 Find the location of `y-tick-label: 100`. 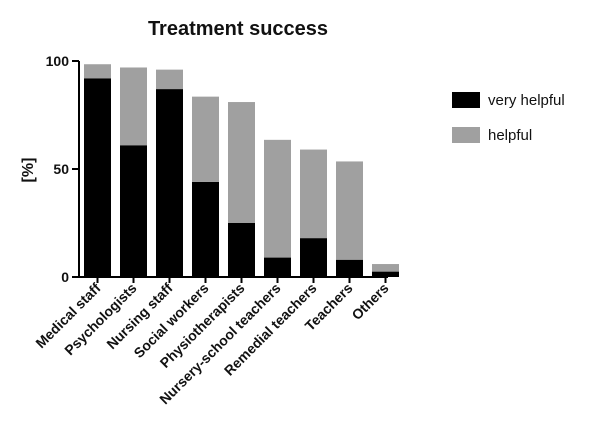

y-tick-label: 100 is located at coordinates (58, 61).